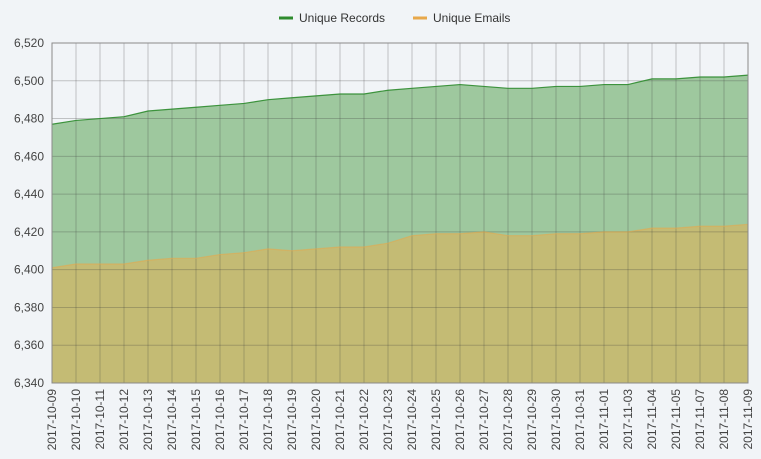  I want to click on x-tick-label: 2017-10-31, so click(580, 420).